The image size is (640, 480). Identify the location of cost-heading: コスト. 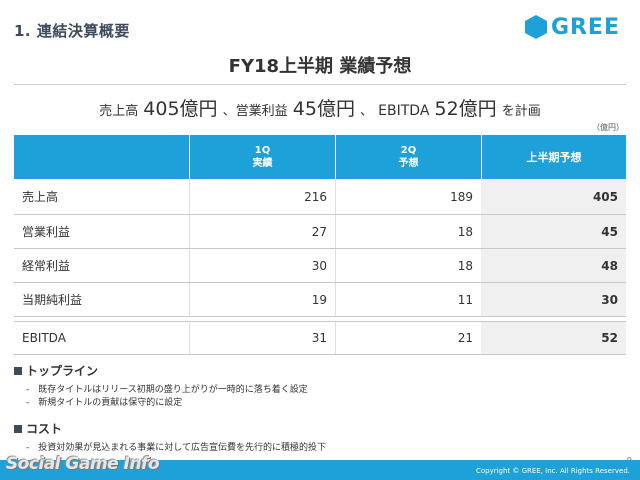
(38, 428).